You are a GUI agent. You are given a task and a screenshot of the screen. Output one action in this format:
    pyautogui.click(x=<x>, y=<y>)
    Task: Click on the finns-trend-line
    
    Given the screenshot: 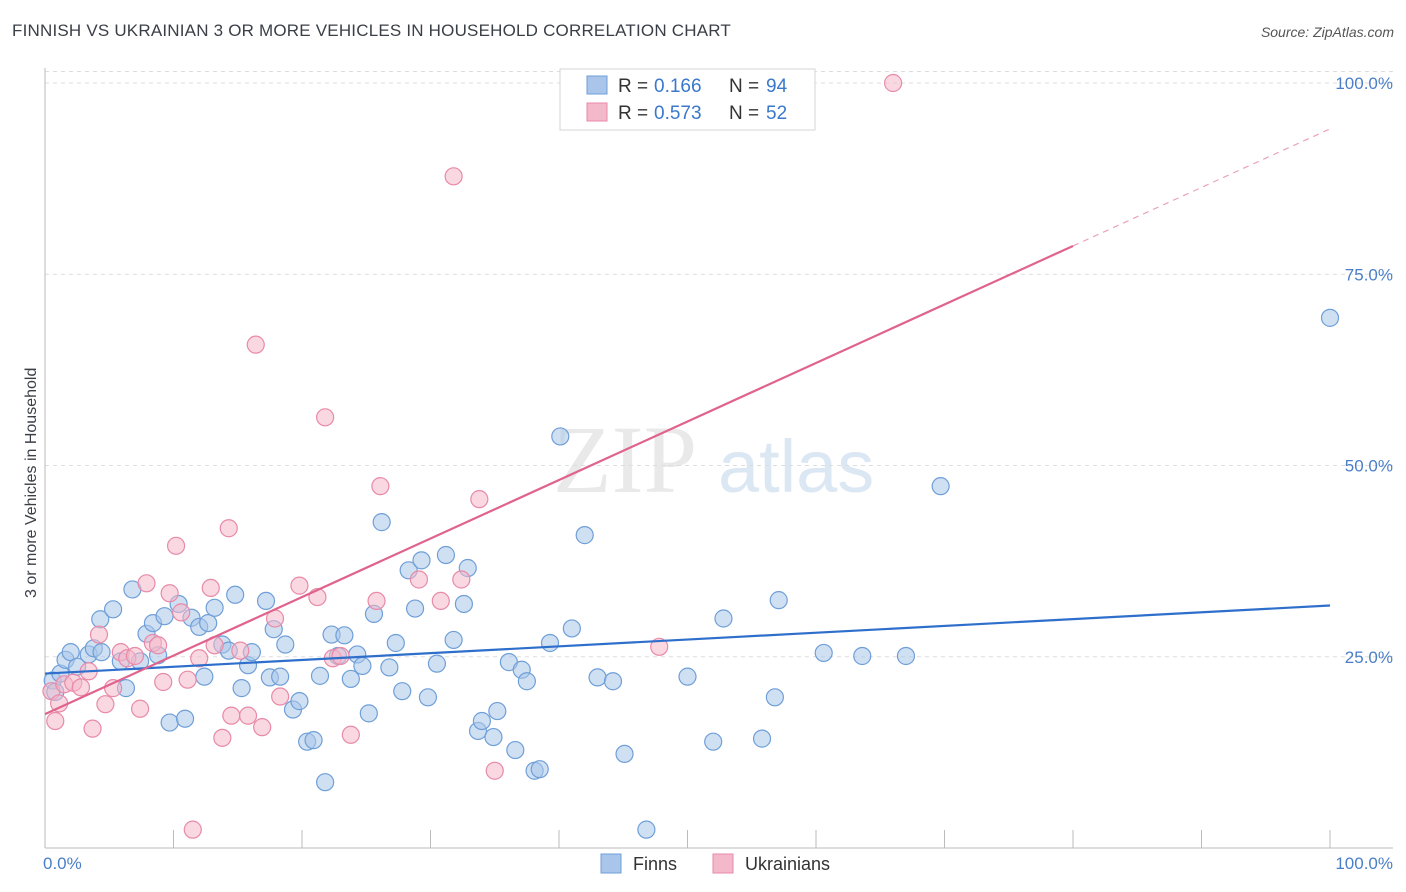 What is the action you would take?
    pyautogui.click(x=687, y=639)
    